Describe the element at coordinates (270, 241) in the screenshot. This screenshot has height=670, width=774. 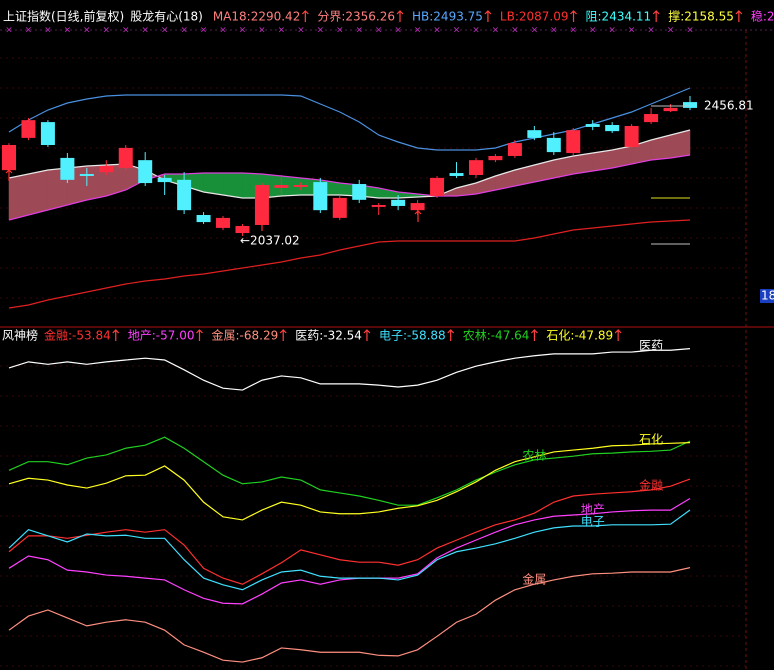
I see `price-annotation: ←2037.02` at that location.